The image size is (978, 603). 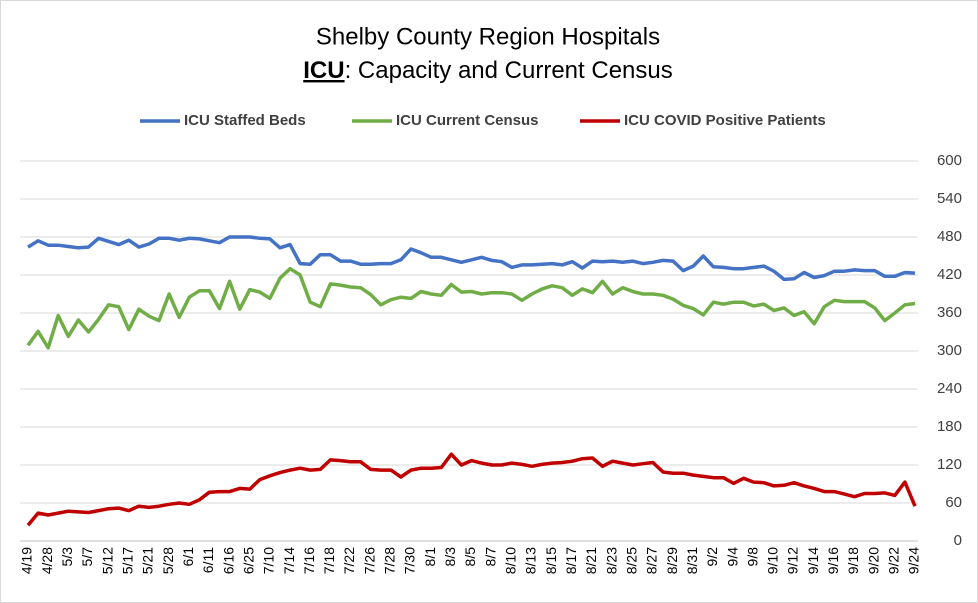 What do you see at coordinates (949, 464) in the screenshot?
I see `y-tick-label: 120` at bounding box center [949, 464].